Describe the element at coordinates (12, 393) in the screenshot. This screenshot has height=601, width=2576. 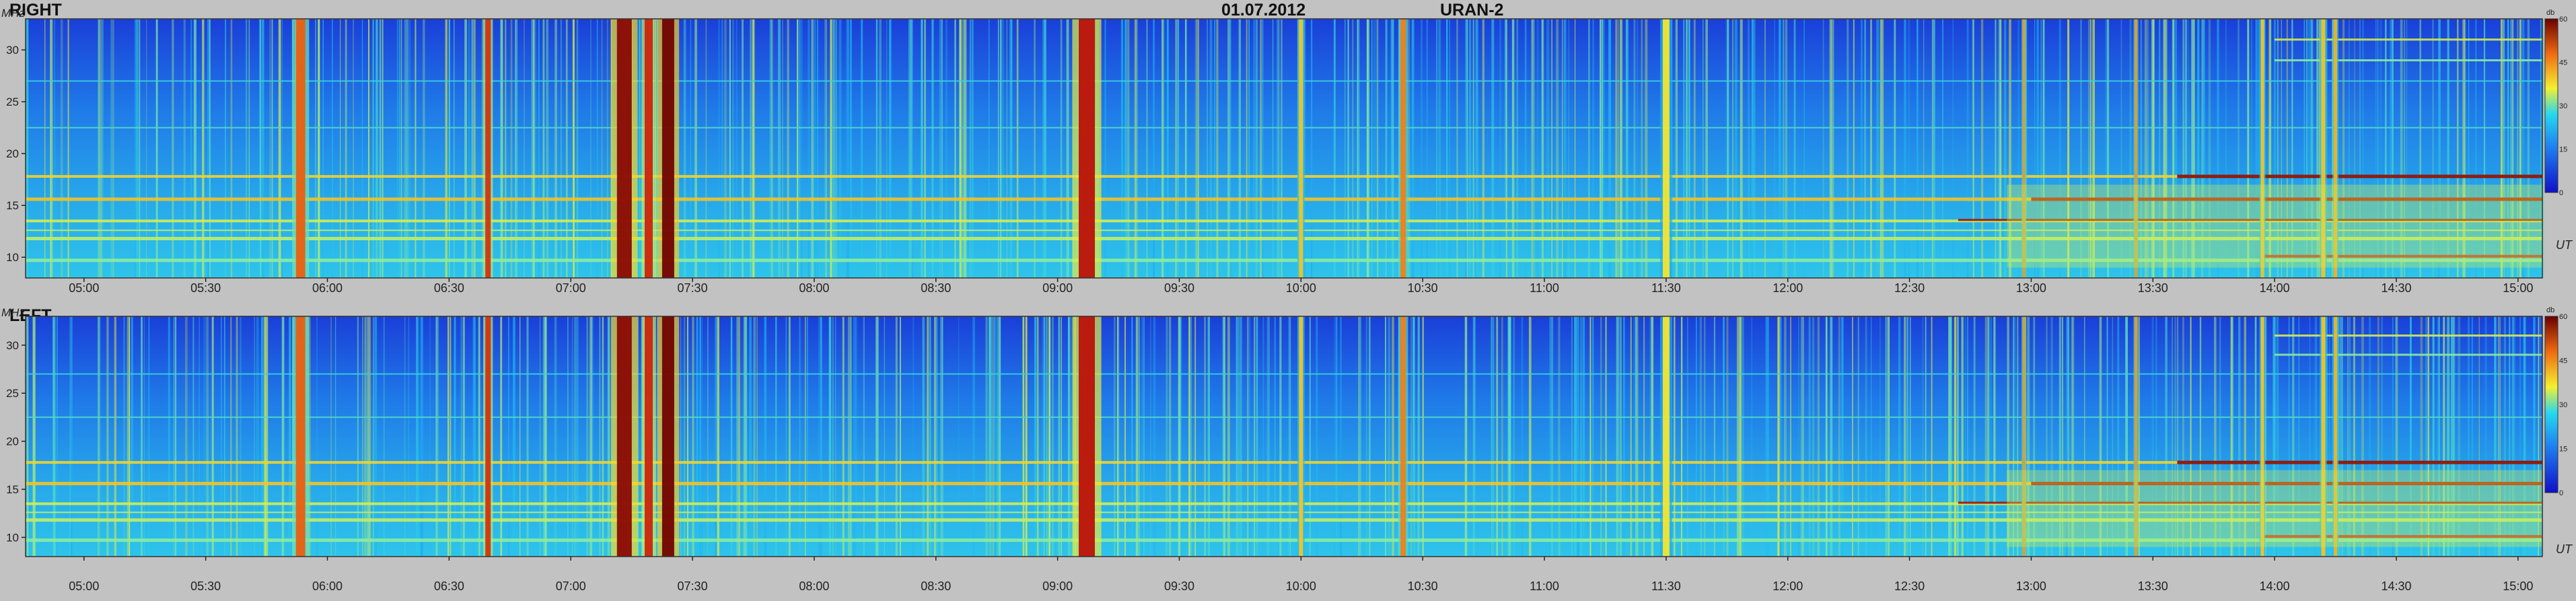
I see `y-tick-label: 25` at that location.